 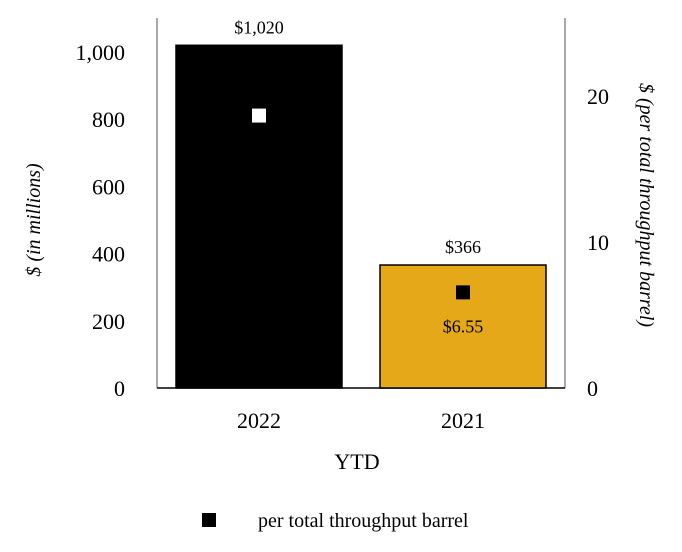 I want to click on y-tick-label: 800, so click(x=108, y=119).